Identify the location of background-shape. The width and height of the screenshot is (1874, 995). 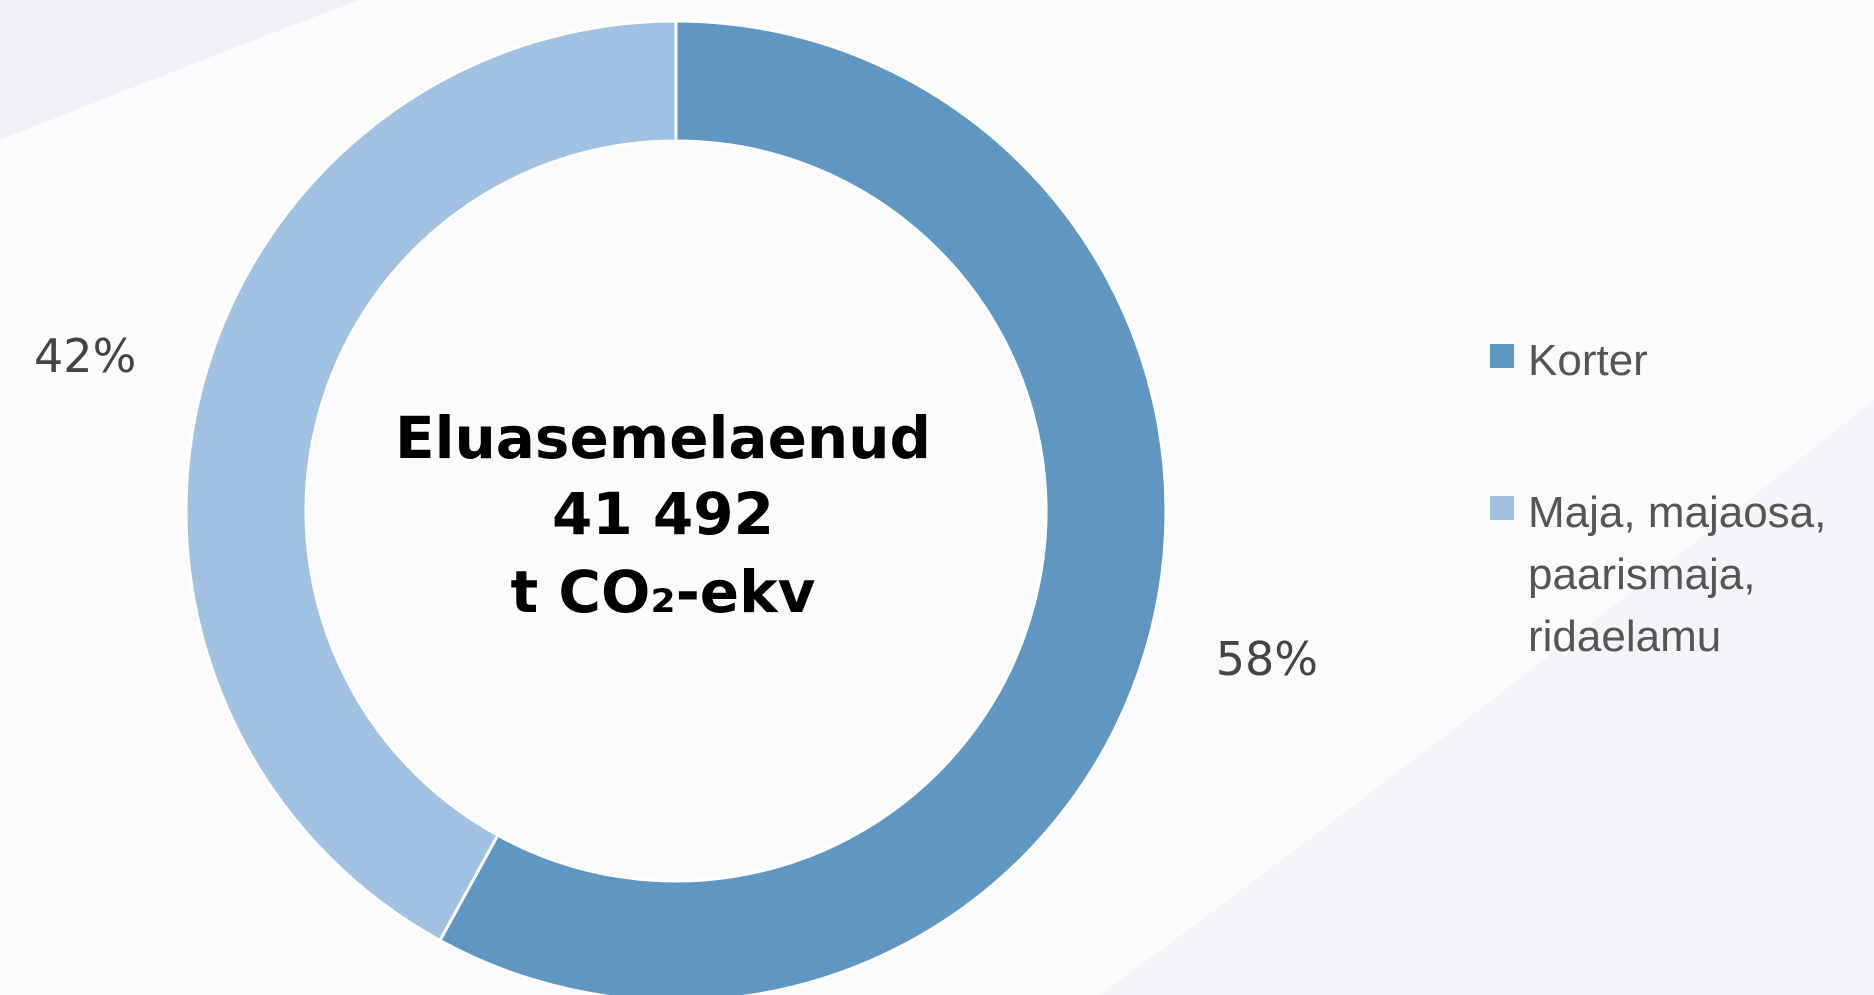
(180, 70).